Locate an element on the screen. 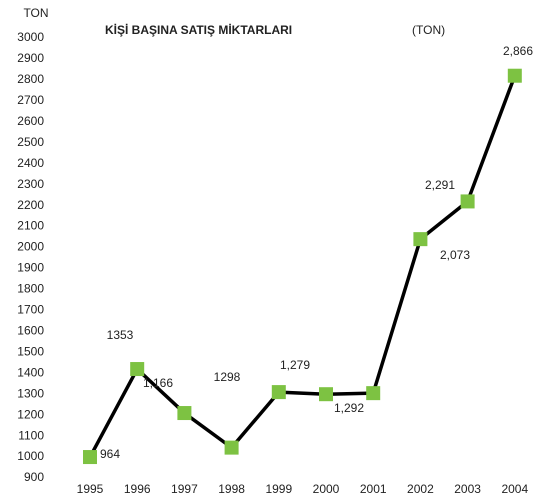 The image size is (539, 504). y-tick-label: 1800 is located at coordinates (30, 289).